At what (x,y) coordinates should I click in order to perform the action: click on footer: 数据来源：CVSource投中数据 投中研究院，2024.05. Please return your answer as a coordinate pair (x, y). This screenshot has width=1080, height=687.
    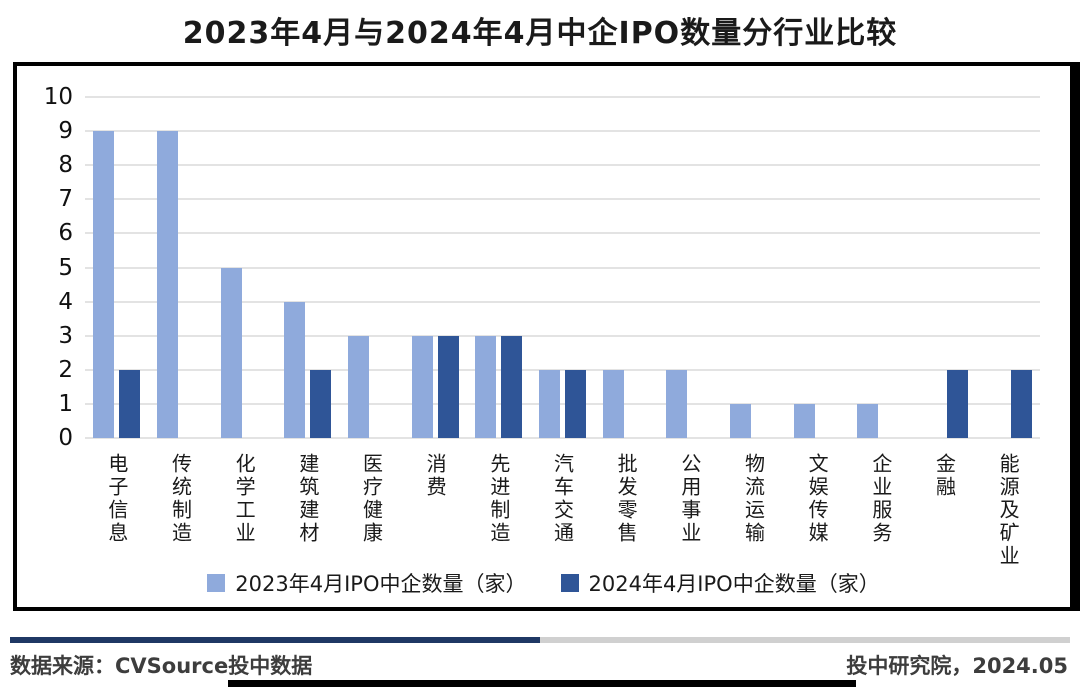
    Looking at the image, I should click on (539, 665).